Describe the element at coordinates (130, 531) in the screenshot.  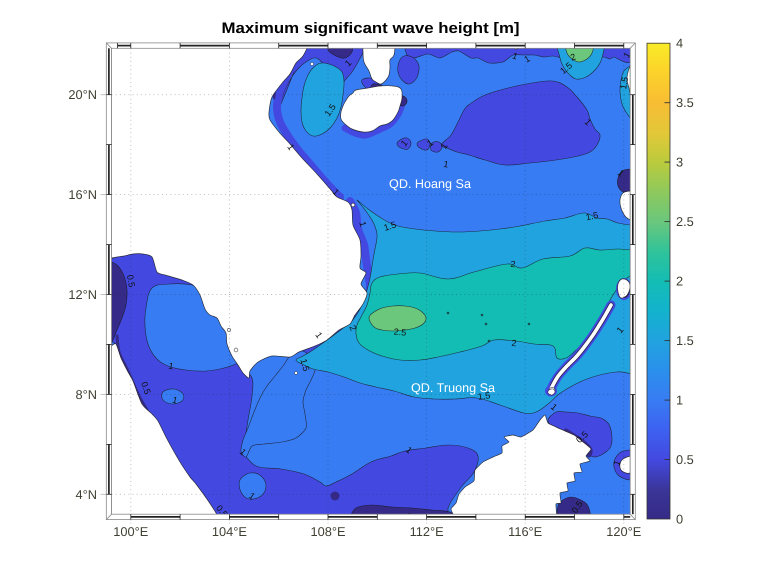
I see `svg-text: 100°E` at that location.